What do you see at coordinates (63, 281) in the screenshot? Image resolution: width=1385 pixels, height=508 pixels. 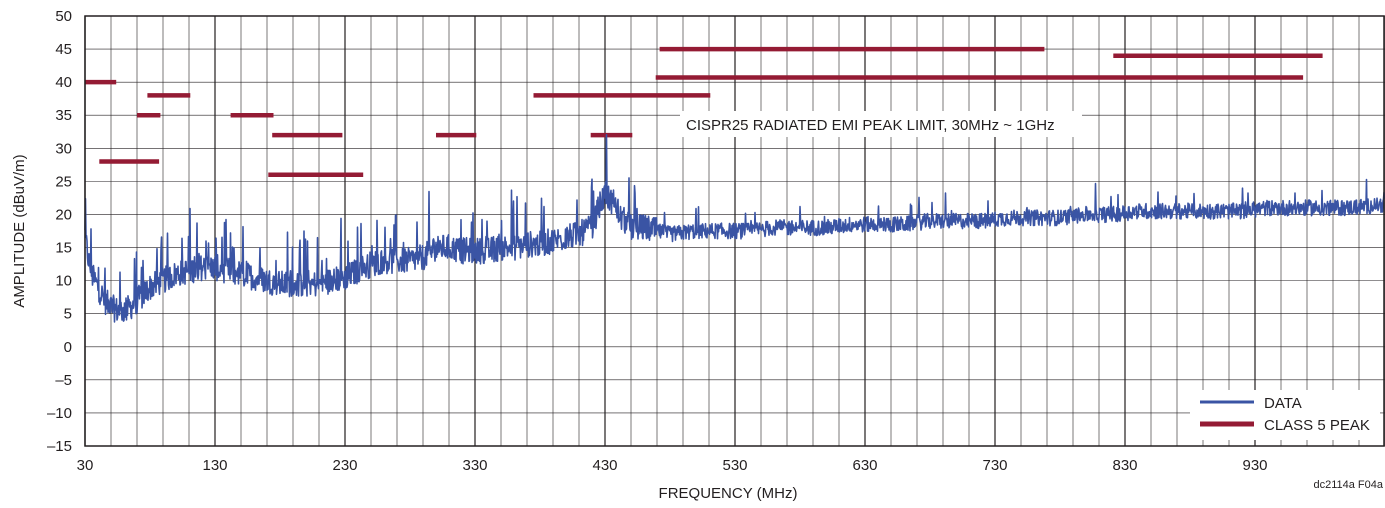 I see `y-tick-label: 10` at bounding box center [63, 281].